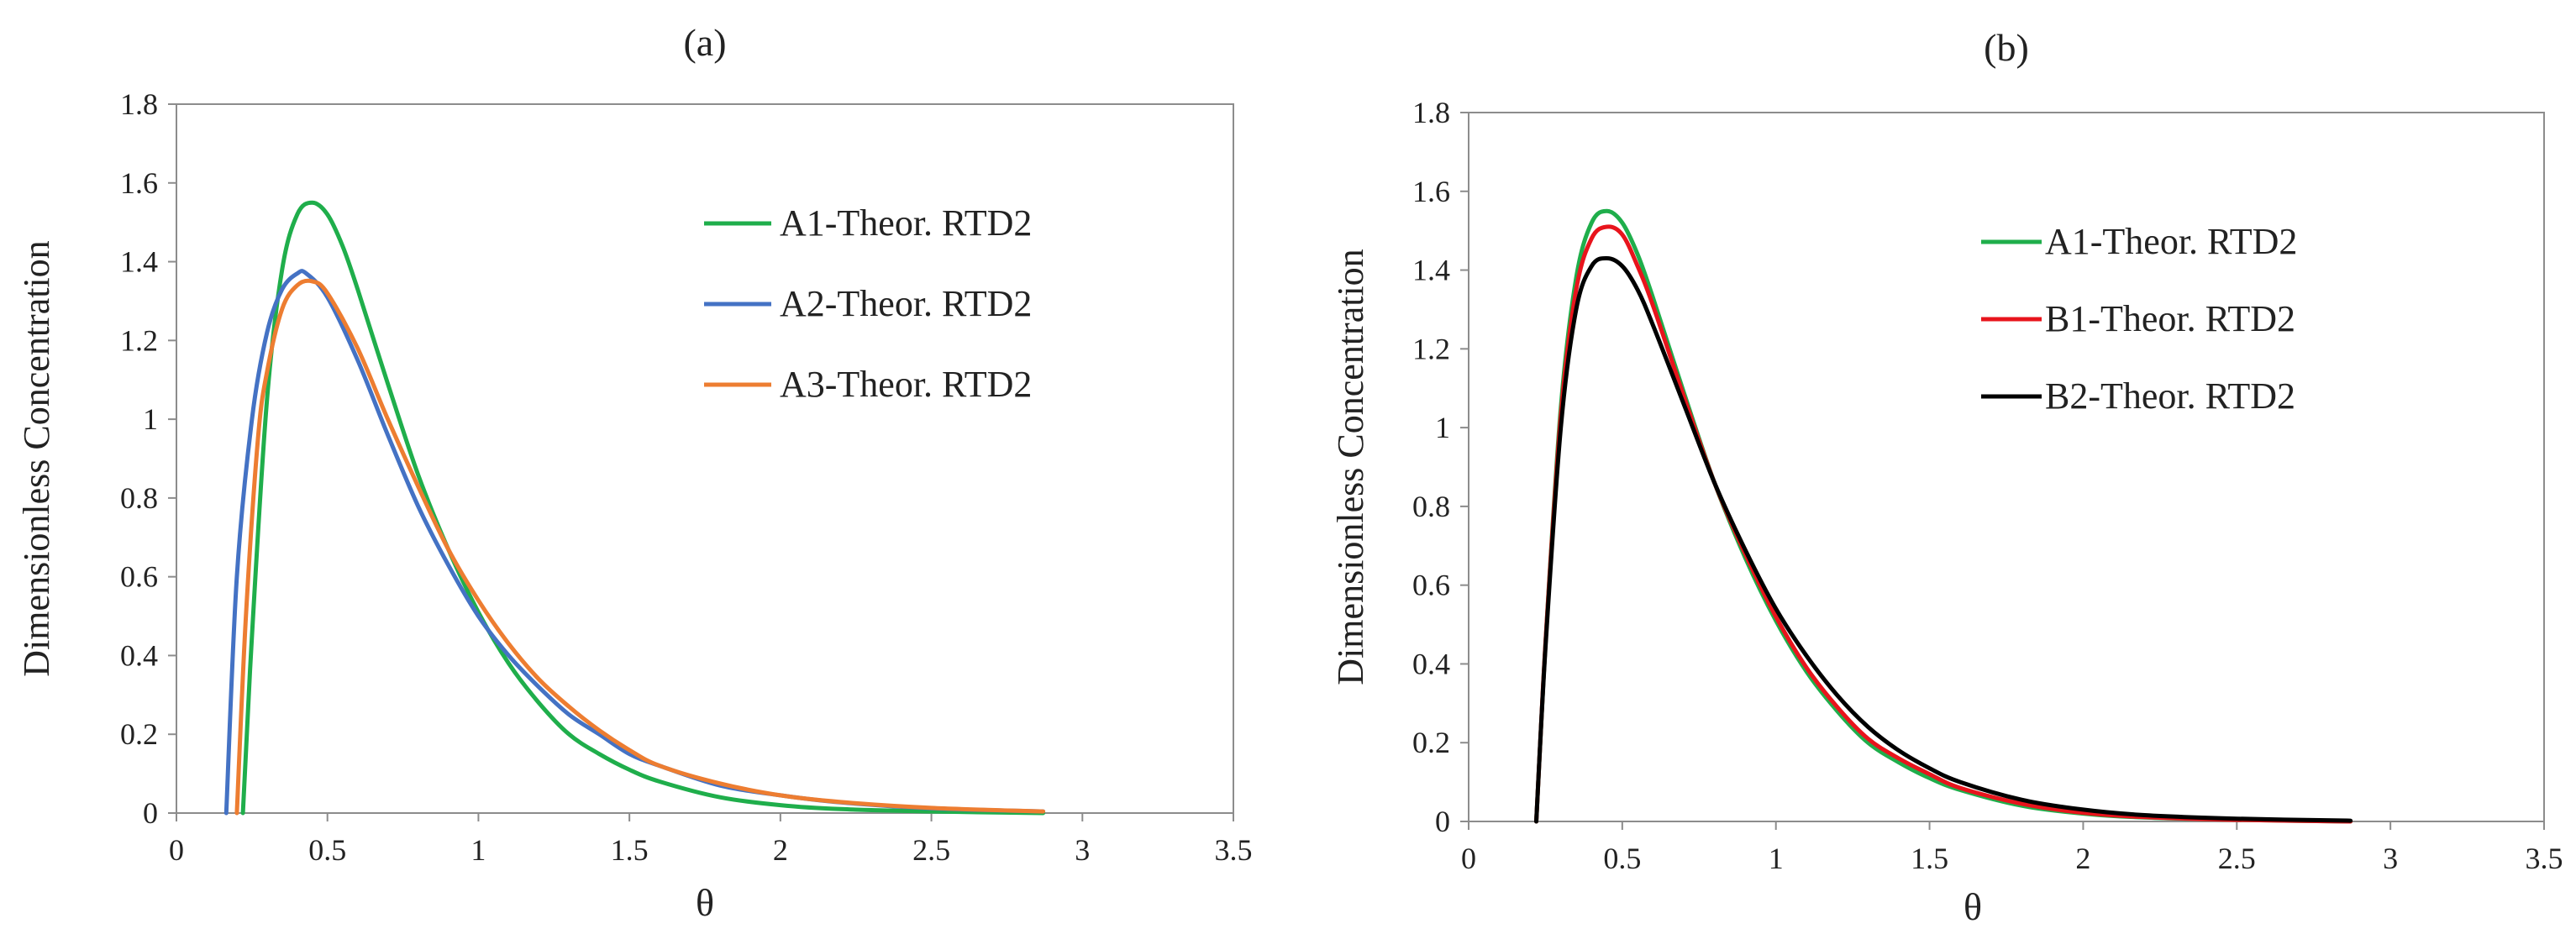 This screenshot has width=2576, height=934. I want to click on panel-b-y-tick-label: 1.2, so click(1431, 348).